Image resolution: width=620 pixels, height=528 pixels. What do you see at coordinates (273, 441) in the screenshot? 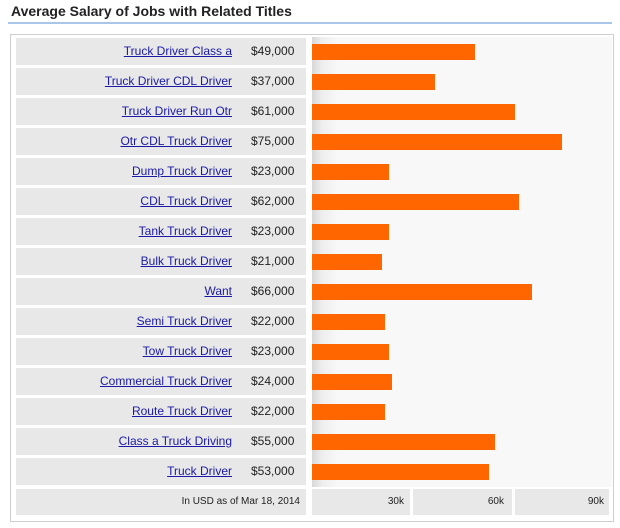
I see `salary-label: $55,000` at bounding box center [273, 441].